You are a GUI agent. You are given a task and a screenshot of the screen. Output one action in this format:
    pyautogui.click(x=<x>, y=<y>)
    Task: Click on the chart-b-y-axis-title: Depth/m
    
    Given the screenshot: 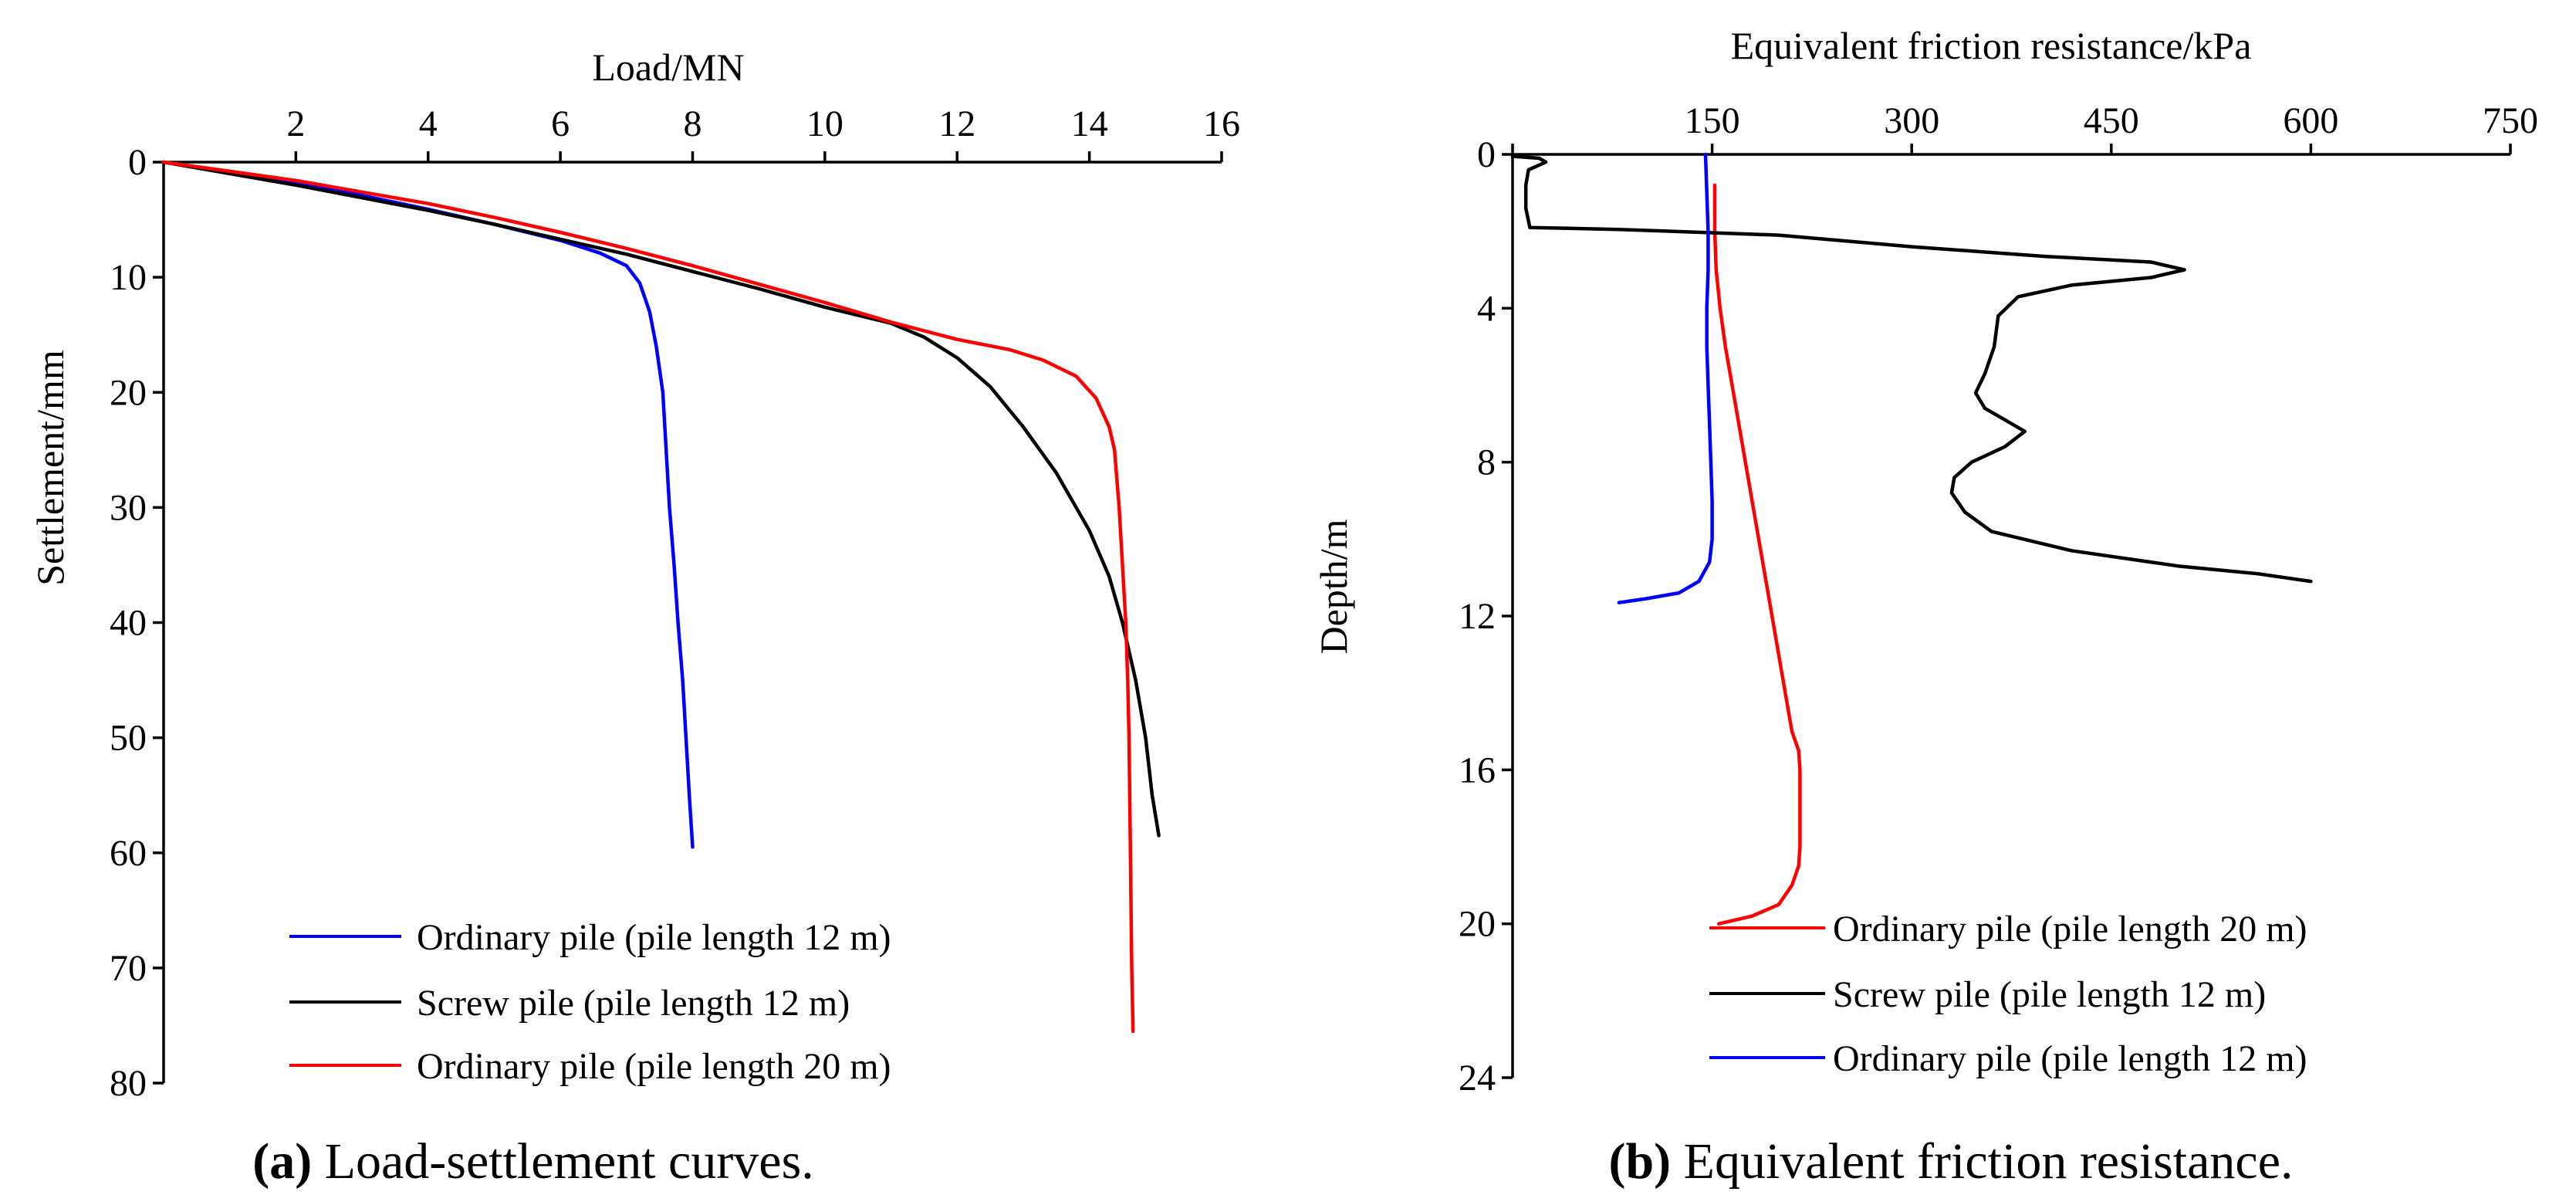 What is the action you would take?
    pyautogui.click(x=1333, y=586)
    